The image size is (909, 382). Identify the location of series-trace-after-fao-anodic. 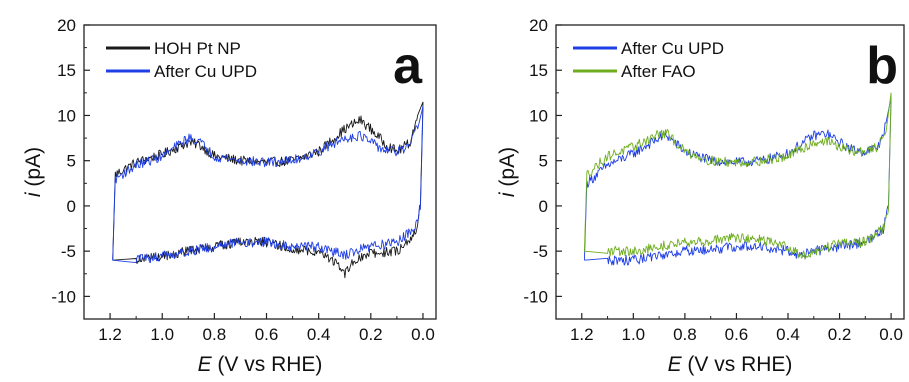
(737, 172).